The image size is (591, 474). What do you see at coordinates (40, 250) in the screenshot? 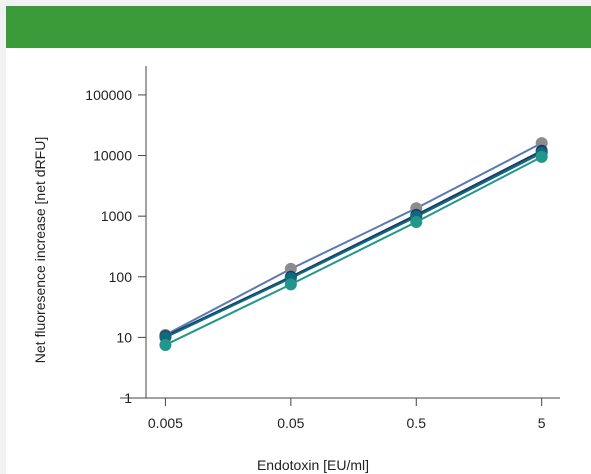
I see `y-axis-title: Net fluoresence increase [net dRFU]` at bounding box center [40, 250].